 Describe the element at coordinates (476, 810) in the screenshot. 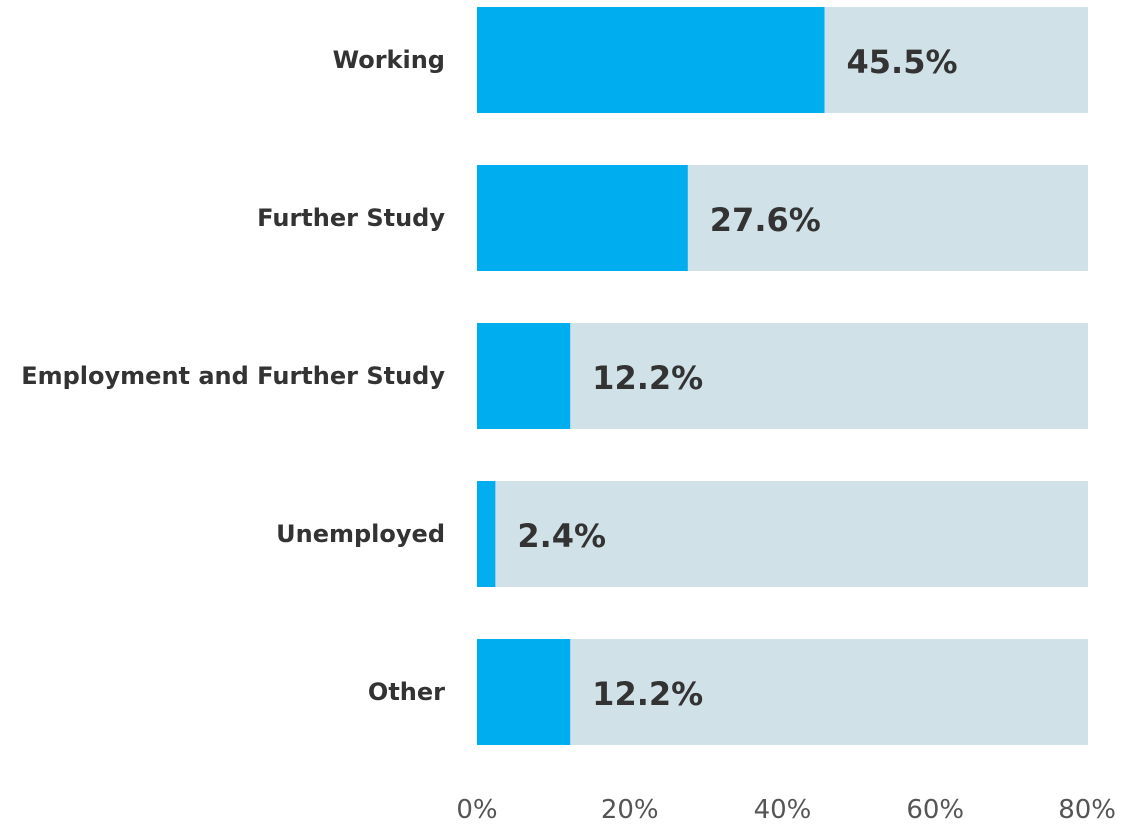

I see `x-tick-label: 0%` at that location.